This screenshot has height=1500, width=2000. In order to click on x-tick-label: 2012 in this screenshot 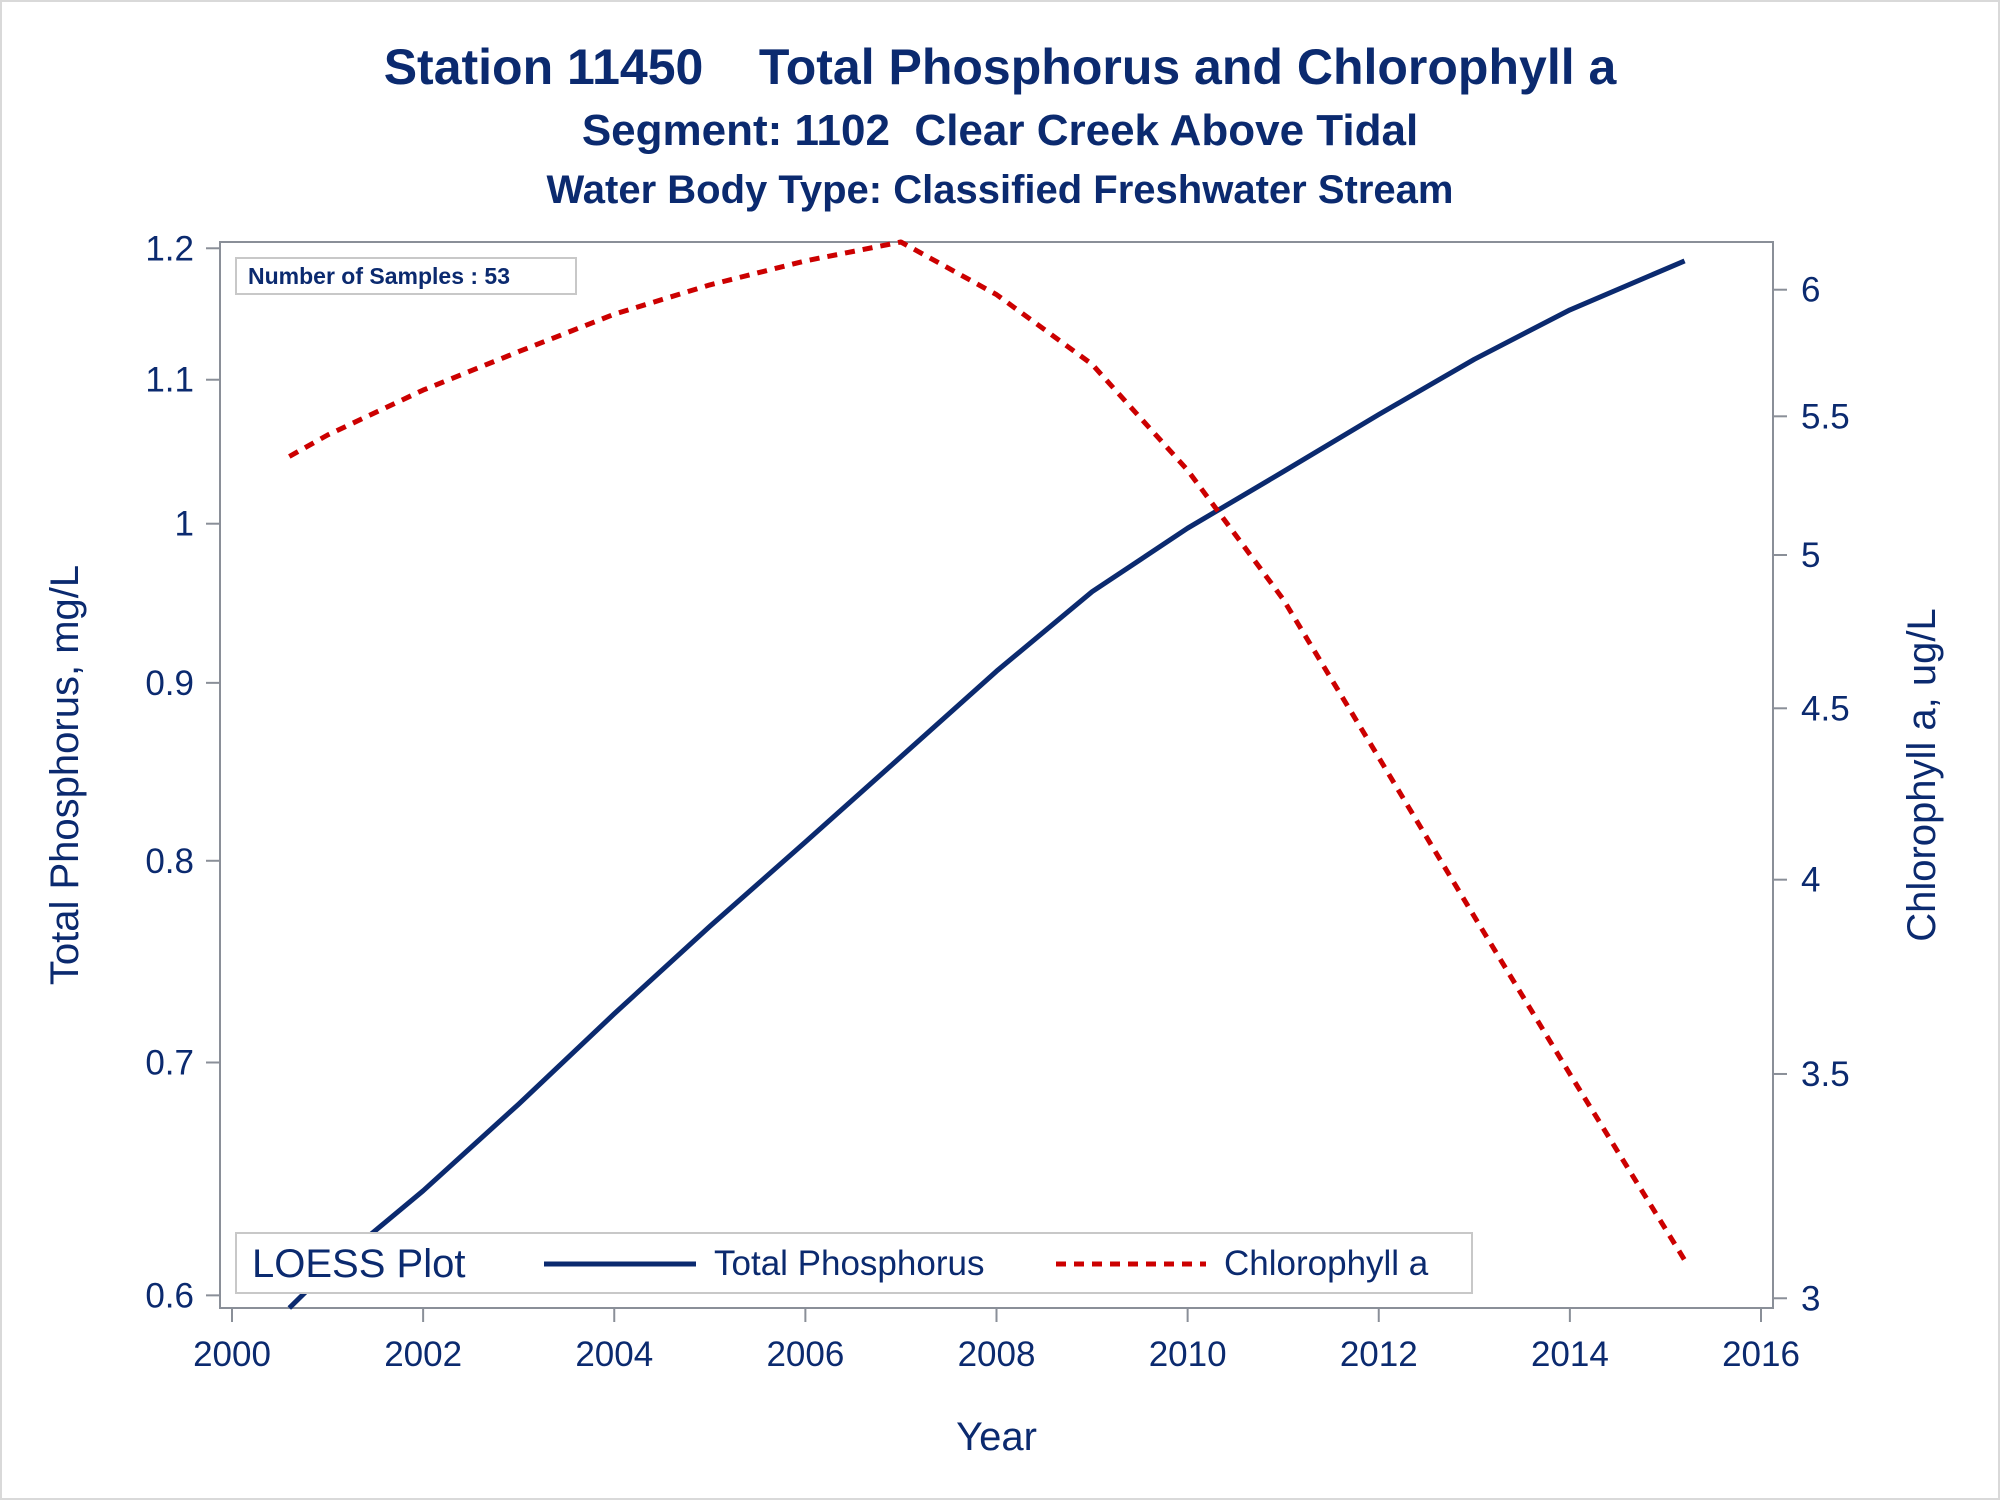, I will do `click(1379, 1354)`.